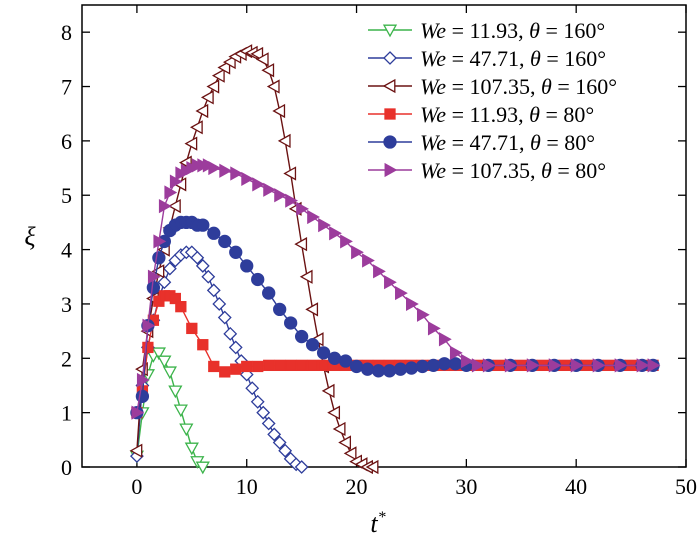 This screenshot has height=544, width=700. What do you see at coordinates (247, 486) in the screenshot?
I see `x-tick-label: 10` at bounding box center [247, 486].